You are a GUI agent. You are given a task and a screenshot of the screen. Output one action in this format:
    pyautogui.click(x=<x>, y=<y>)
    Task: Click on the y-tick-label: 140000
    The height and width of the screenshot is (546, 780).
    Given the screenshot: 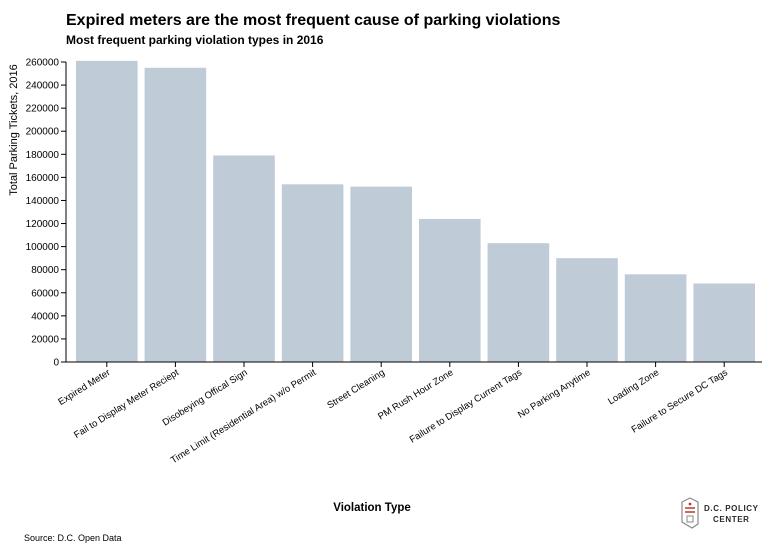 What is the action you would take?
    pyautogui.click(x=43, y=201)
    